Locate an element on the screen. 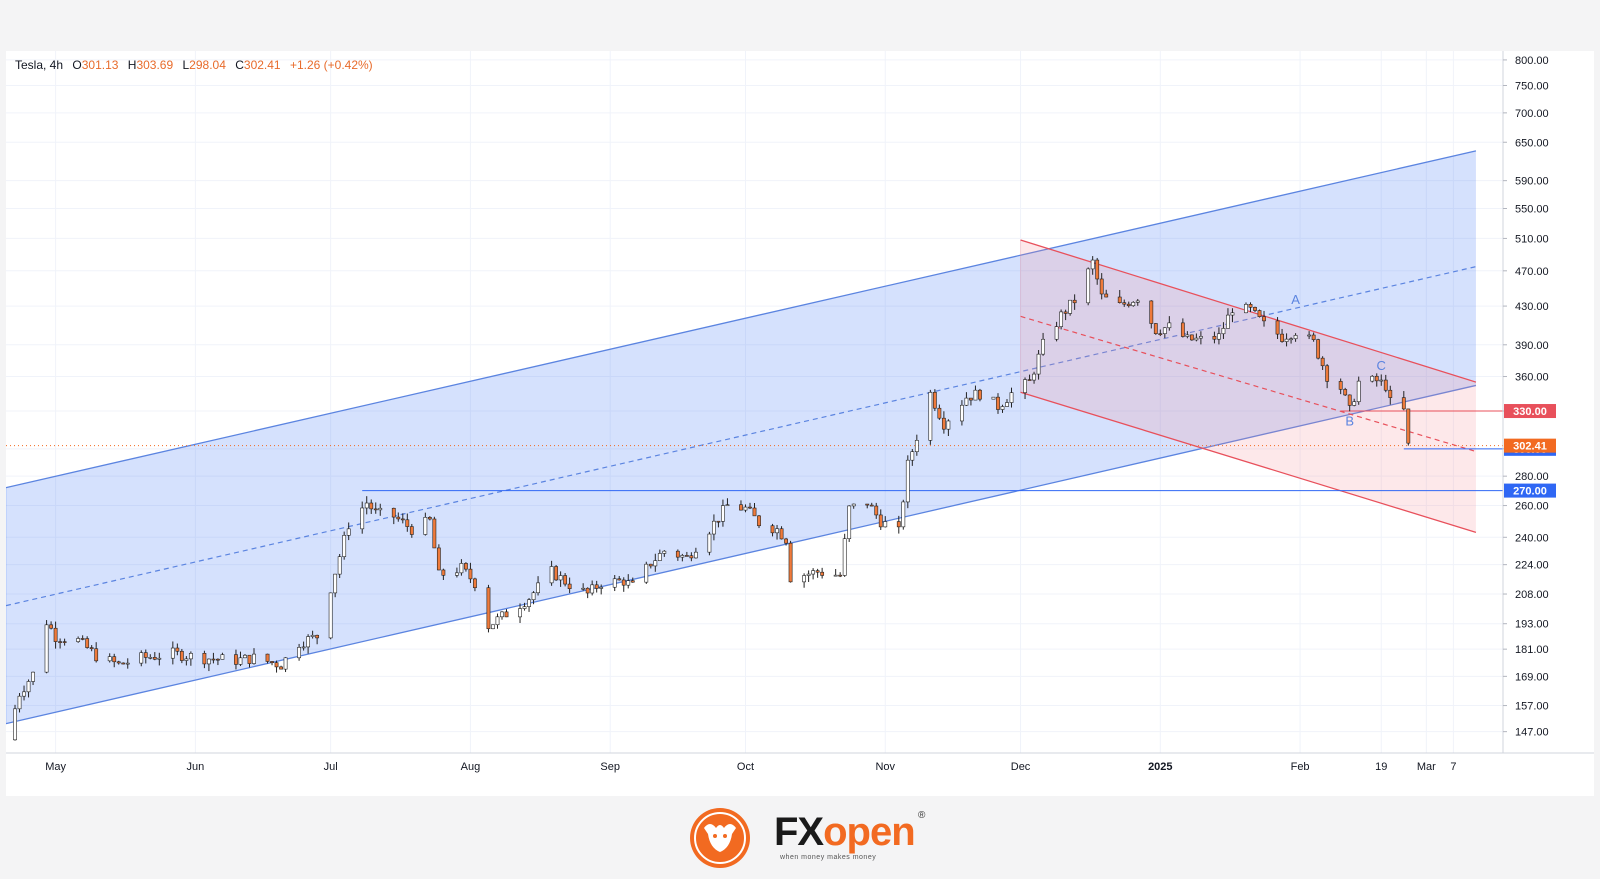  time-tick-label: Feb is located at coordinates (1300, 767).